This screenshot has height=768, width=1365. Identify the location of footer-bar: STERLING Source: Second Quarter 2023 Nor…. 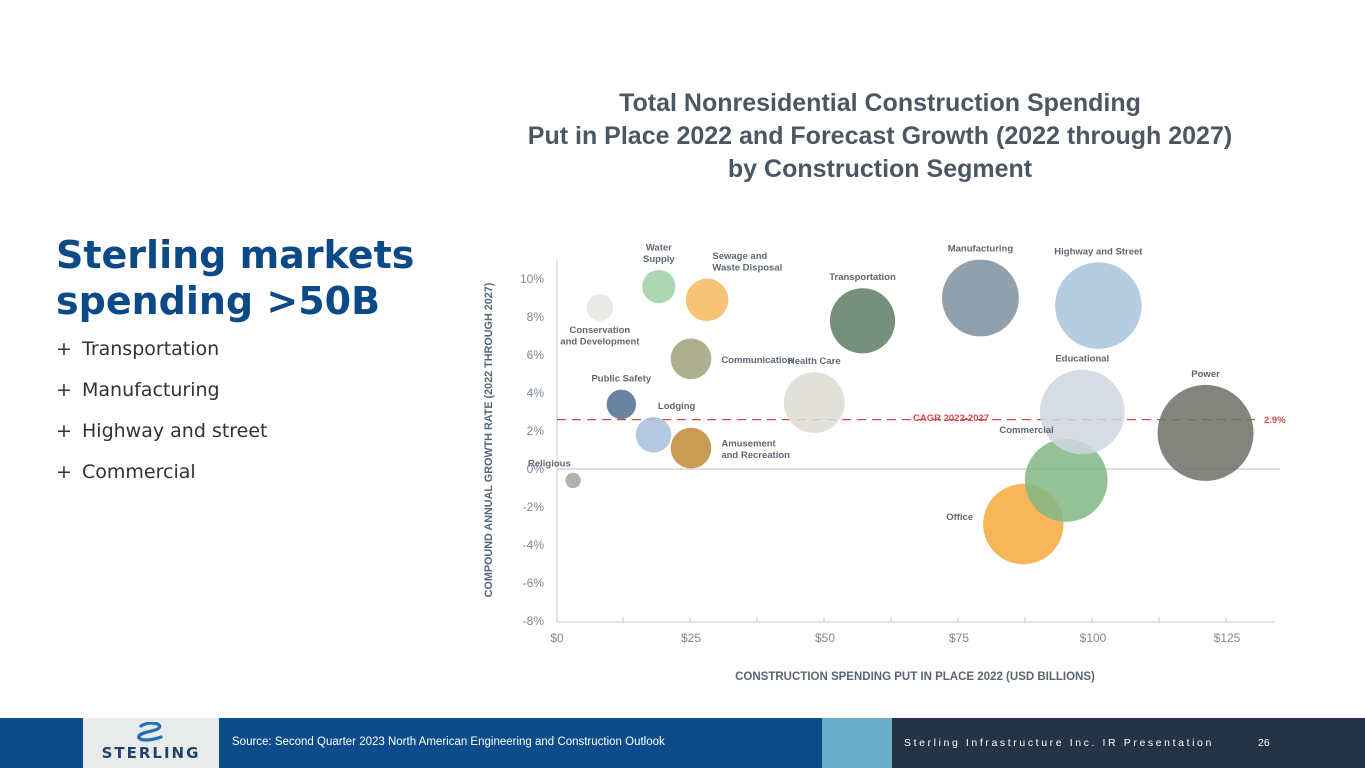
(682, 743).